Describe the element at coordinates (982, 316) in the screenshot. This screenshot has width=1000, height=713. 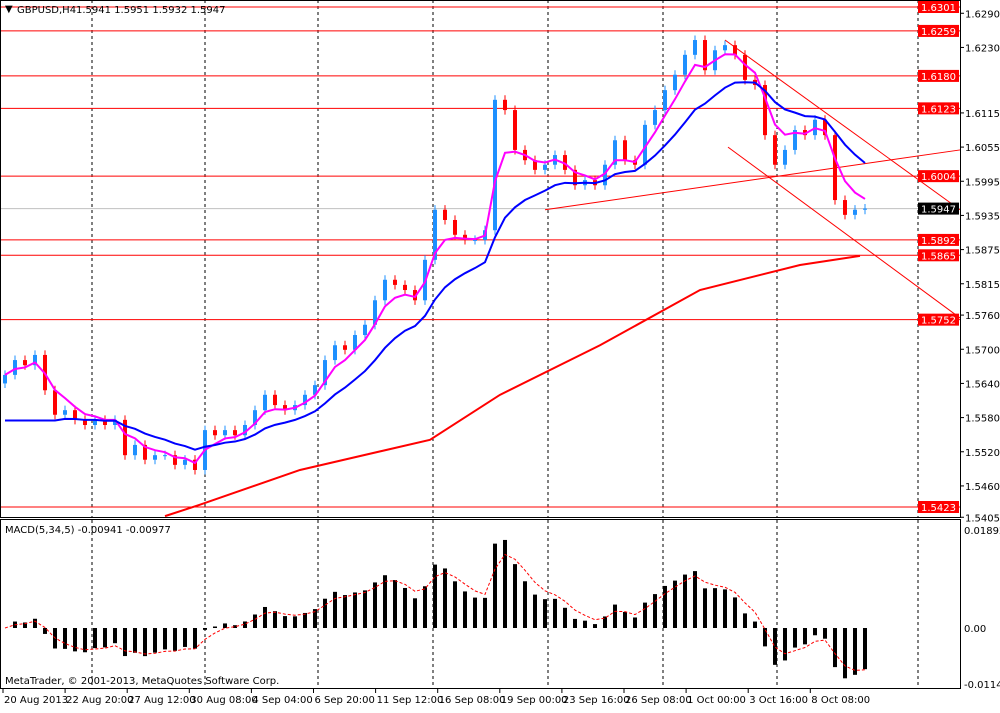
I see `price-tick-label: 1.5760` at that location.